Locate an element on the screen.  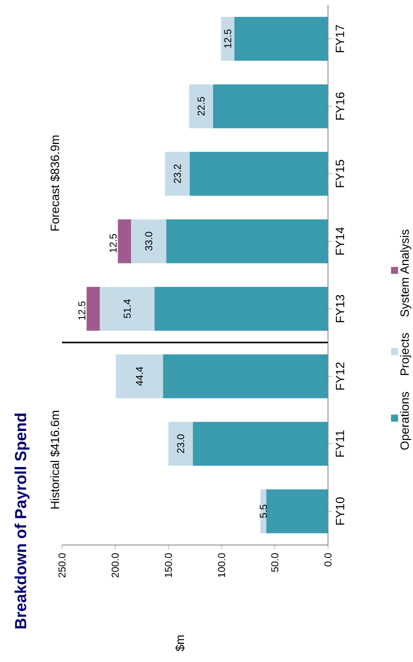
y-tick-label: FY13 is located at coordinates (340, 308).